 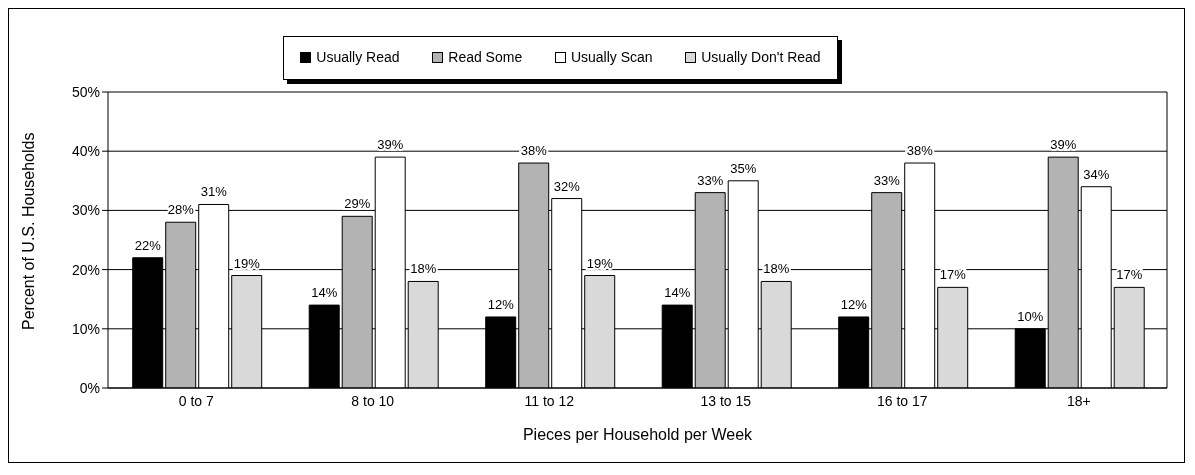 I want to click on legend-label: Usually Read, so click(x=357, y=57).